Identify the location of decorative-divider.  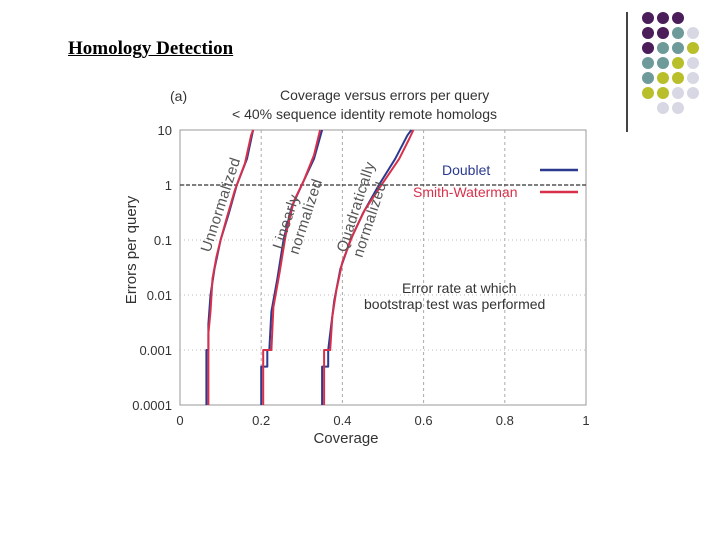
(627, 72).